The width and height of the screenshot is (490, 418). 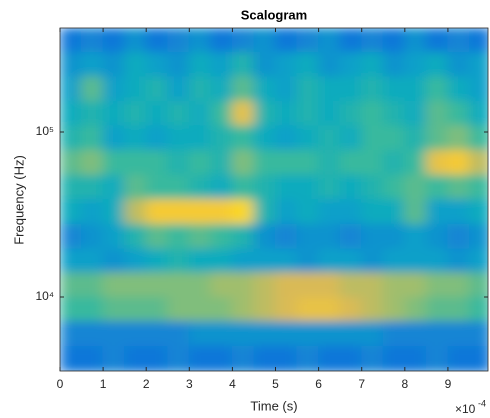 What do you see at coordinates (448, 384) in the screenshot?
I see `x-tick-label: 9` at bounding box center [448, 384].